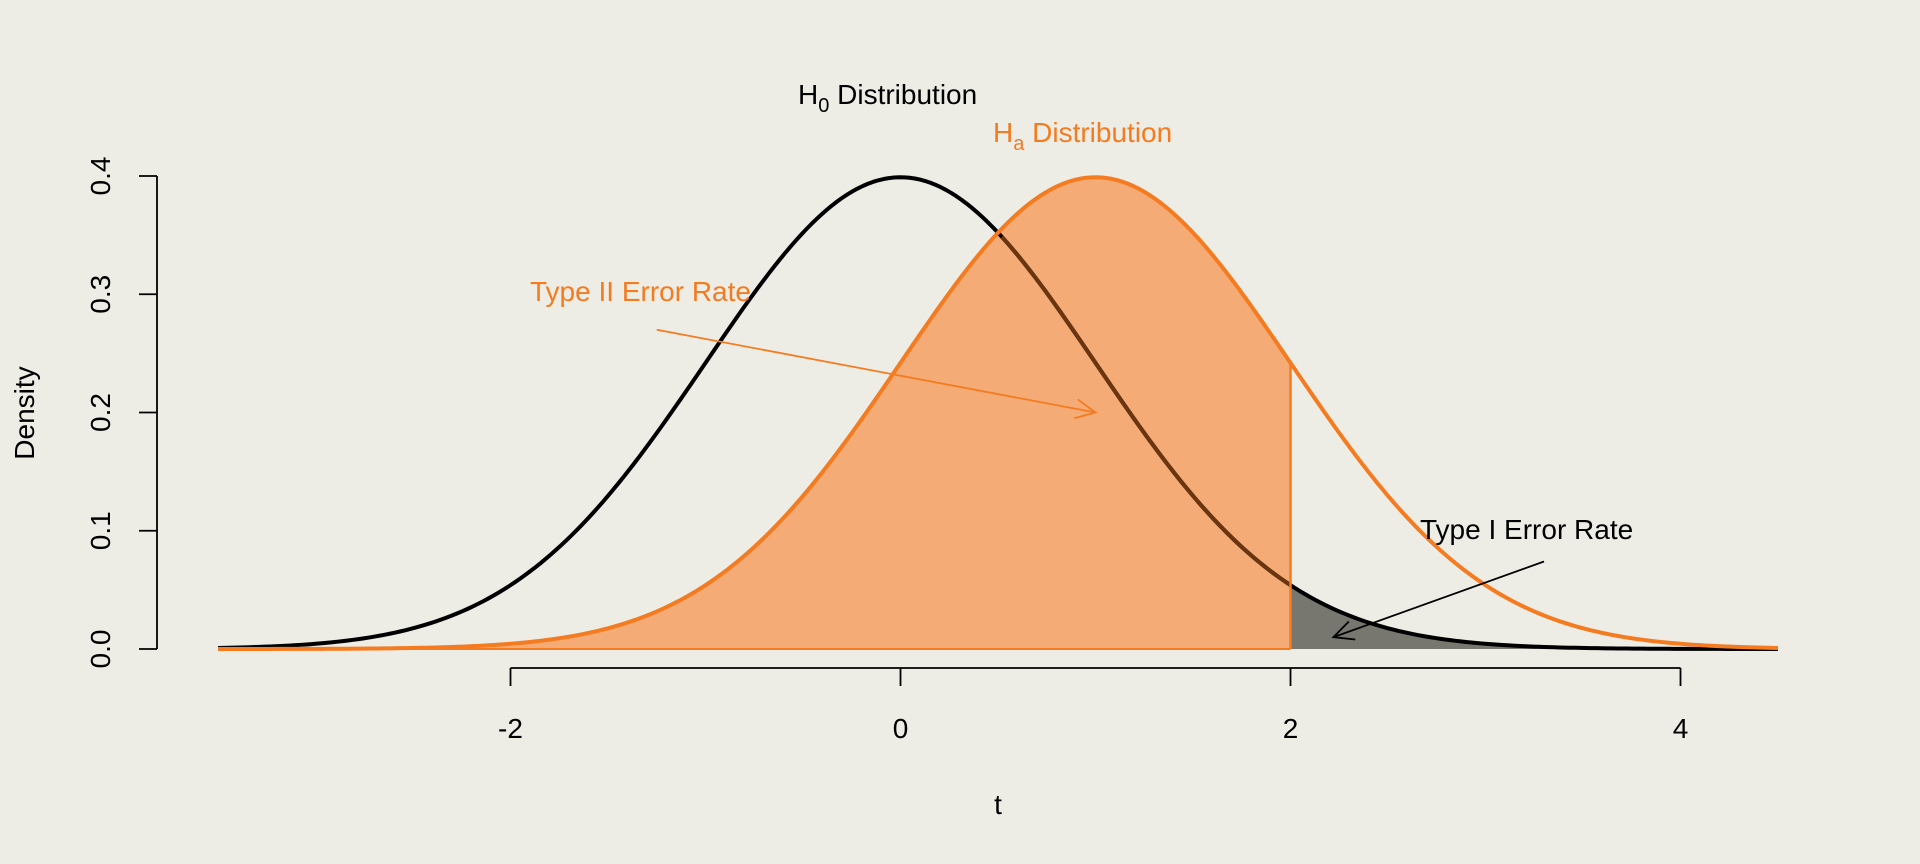  Describe the element at coordinates (1146, 411) in the screenshot. I see `h0-curve-overlap` at that location.